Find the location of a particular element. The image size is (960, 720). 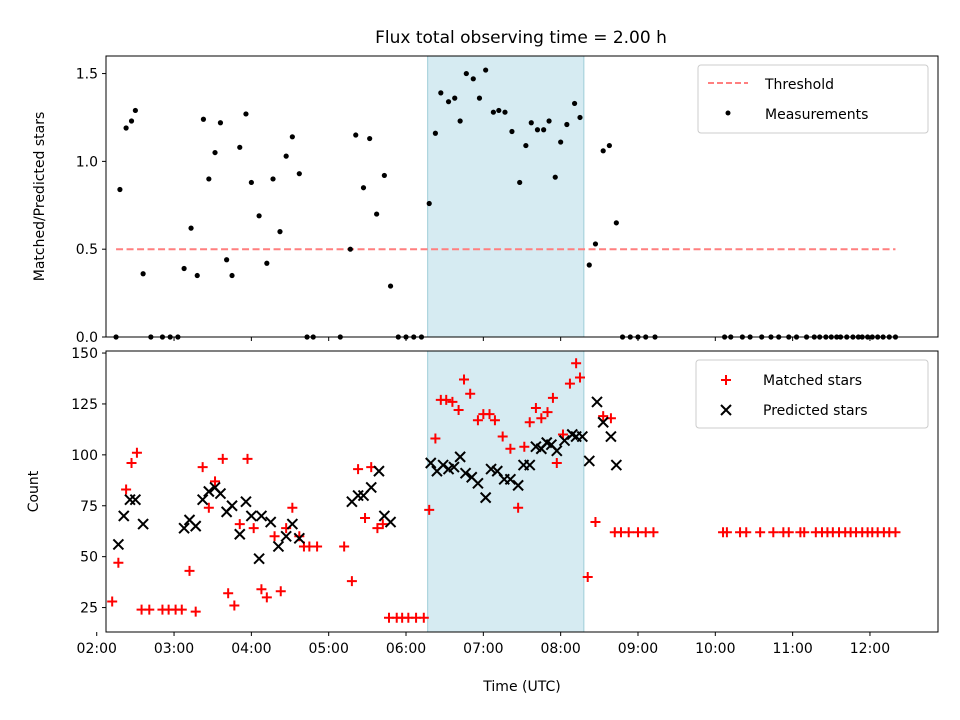

y-tick-label: 25 is located at coordinates (89, 609).